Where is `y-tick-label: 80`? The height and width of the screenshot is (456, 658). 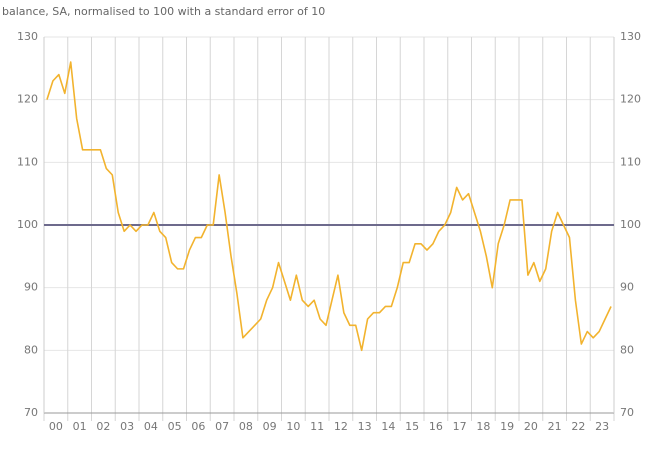
y-tick-label: 80 is located at coordinates (31, 349).